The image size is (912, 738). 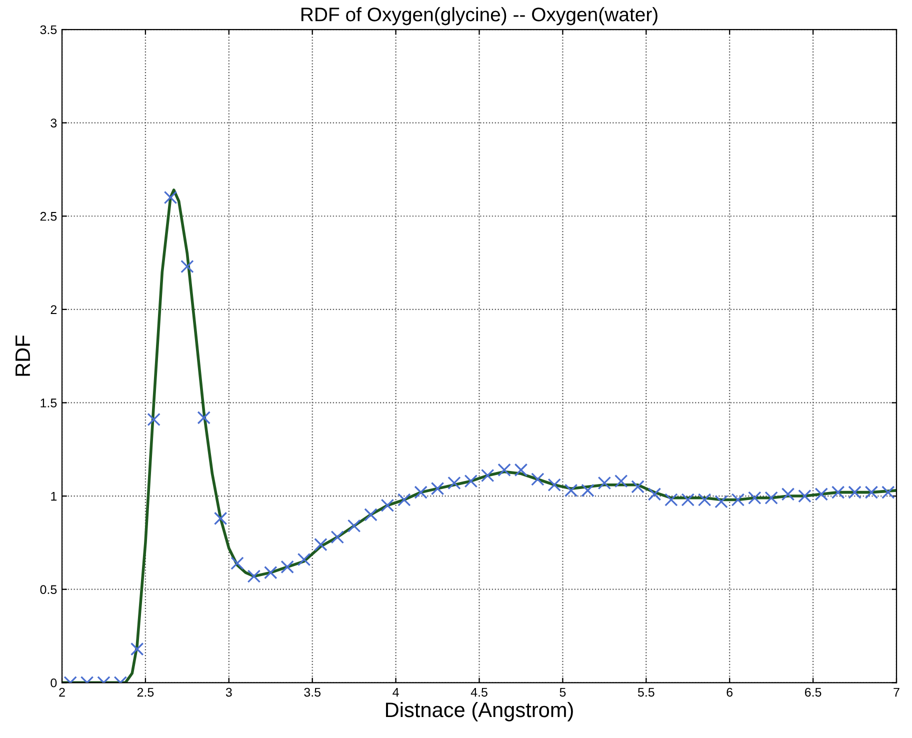 I want to click on y-axis-title: RDF, so click(x=23, y=356).